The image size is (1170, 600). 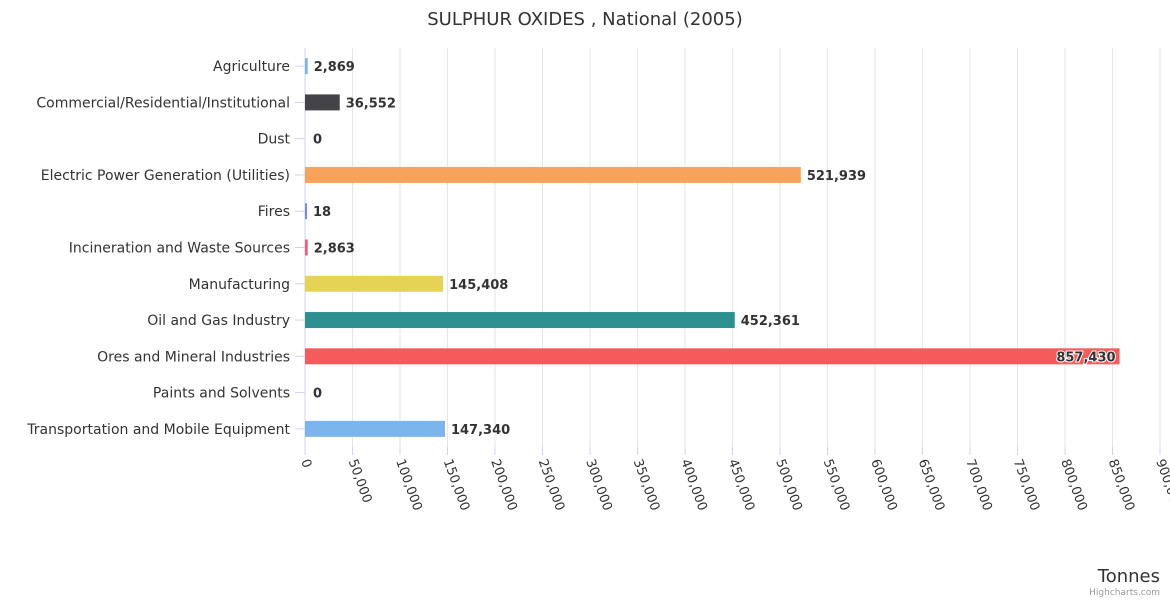 I want to click on category-label: Dust, so click(x=274, y=140).